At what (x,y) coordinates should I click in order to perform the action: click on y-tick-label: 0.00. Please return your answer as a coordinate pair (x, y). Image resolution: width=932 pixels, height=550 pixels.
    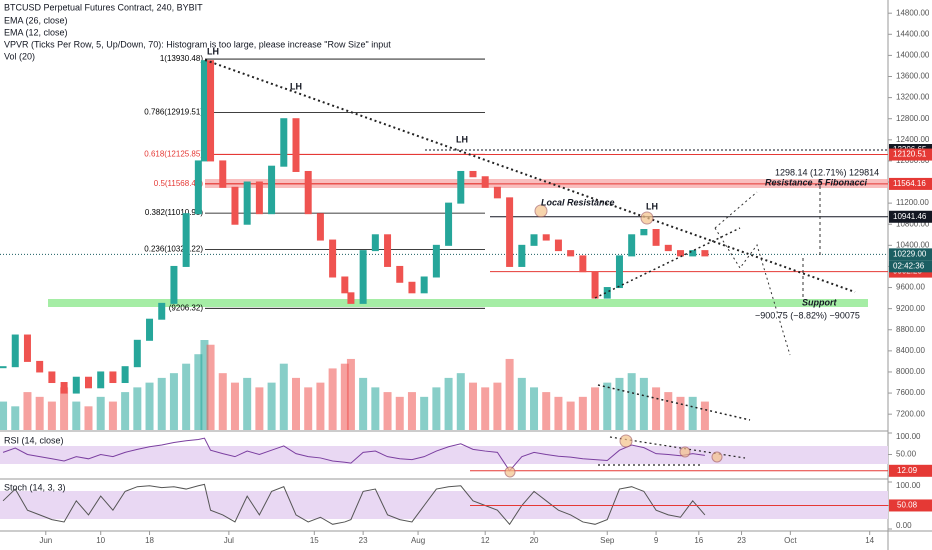
    Looking at the image, I should click on (904, 525).